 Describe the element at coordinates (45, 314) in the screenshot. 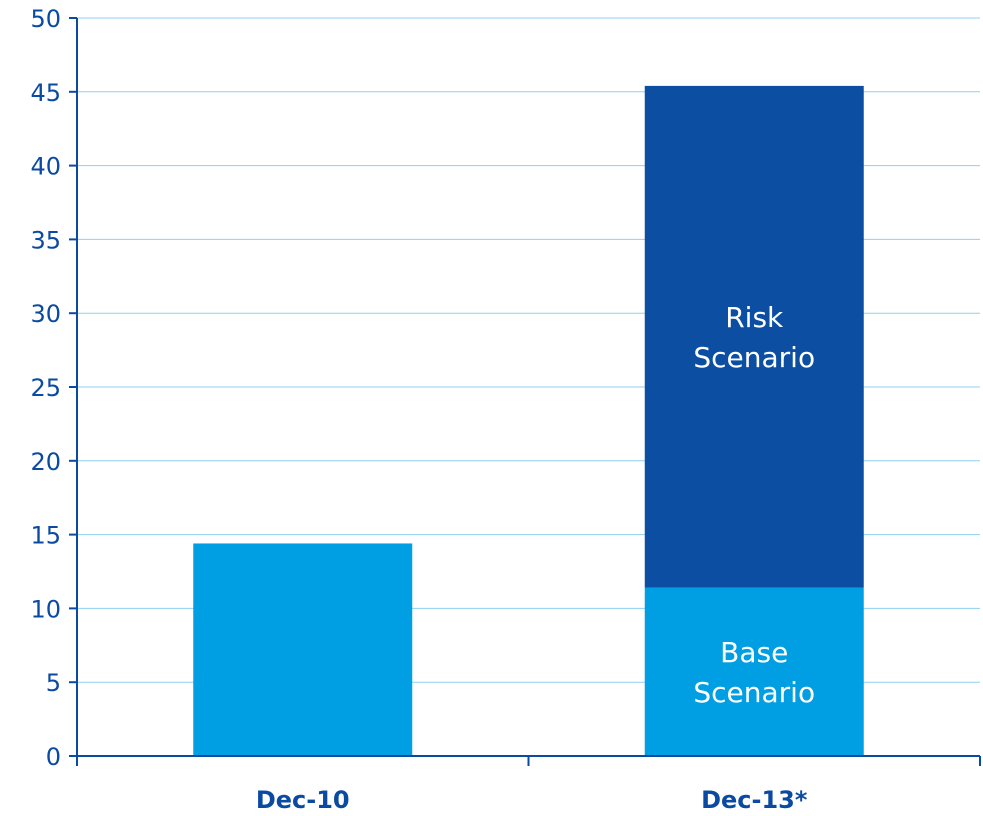

I see `y-tick-label-30: 30` at that location.